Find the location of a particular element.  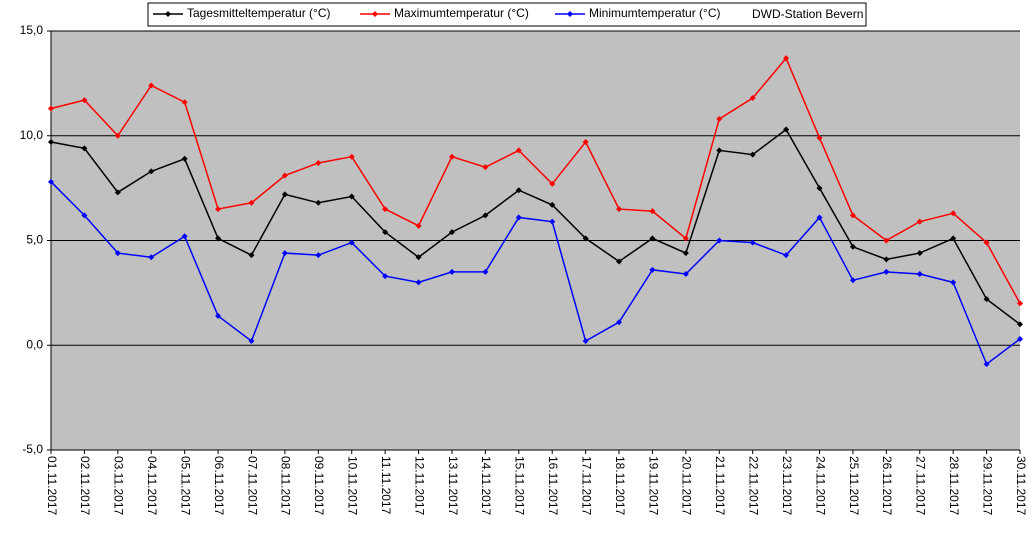

y-tick-label: 10,0 is located at coordinates (32, 135).